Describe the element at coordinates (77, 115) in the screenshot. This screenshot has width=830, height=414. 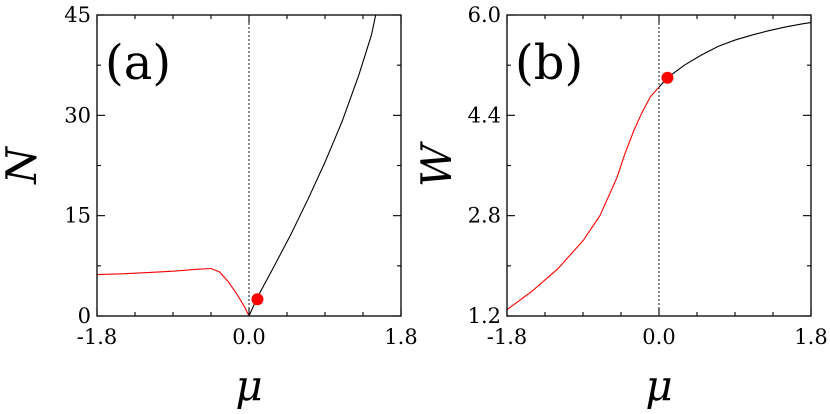
I see `y-tick-label: 30` at that location.